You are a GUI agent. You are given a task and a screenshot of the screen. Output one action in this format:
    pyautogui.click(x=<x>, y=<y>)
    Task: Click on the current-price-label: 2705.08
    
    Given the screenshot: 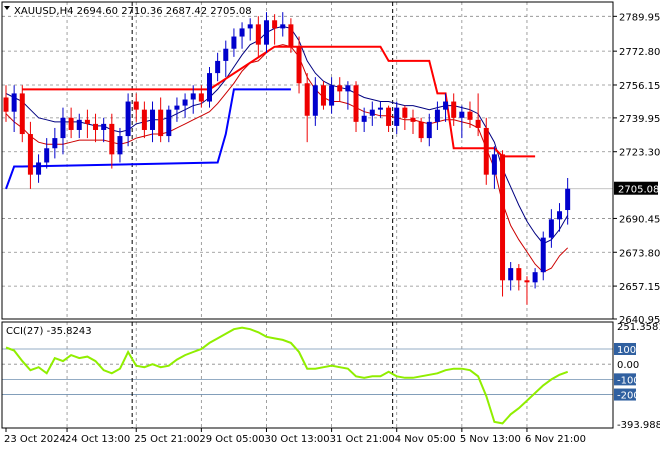 What is the action you would take?
    pyautogui.click(x=638, y=190)
    